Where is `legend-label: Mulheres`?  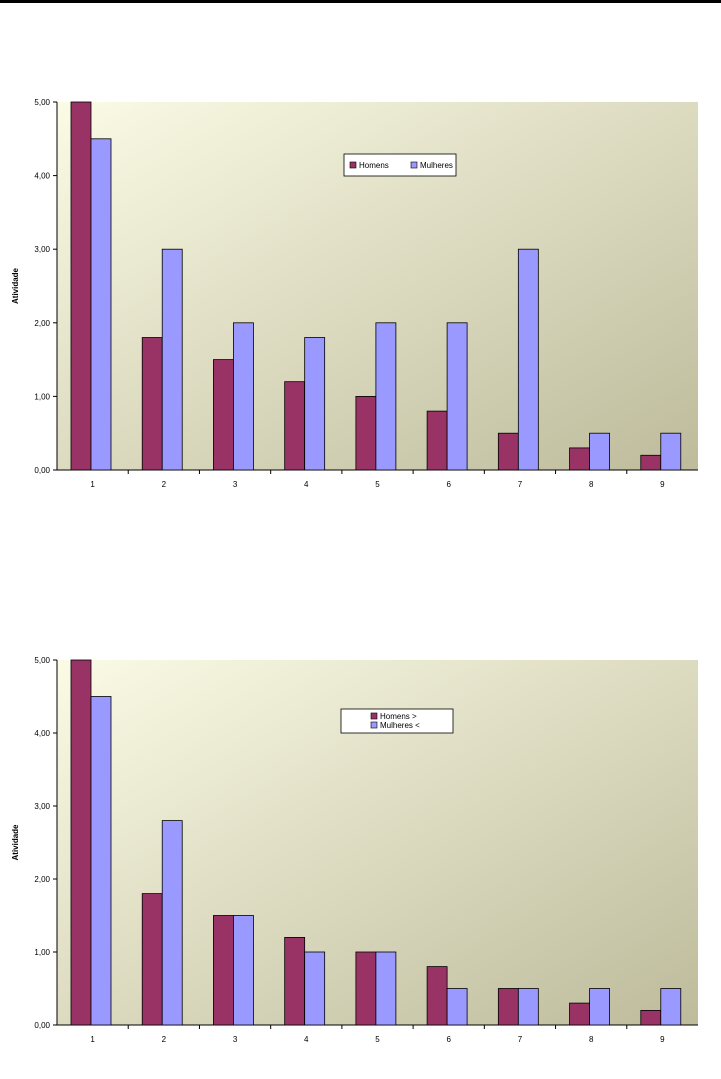
legend-label: Mulheres is located at coordinates (436, 165).